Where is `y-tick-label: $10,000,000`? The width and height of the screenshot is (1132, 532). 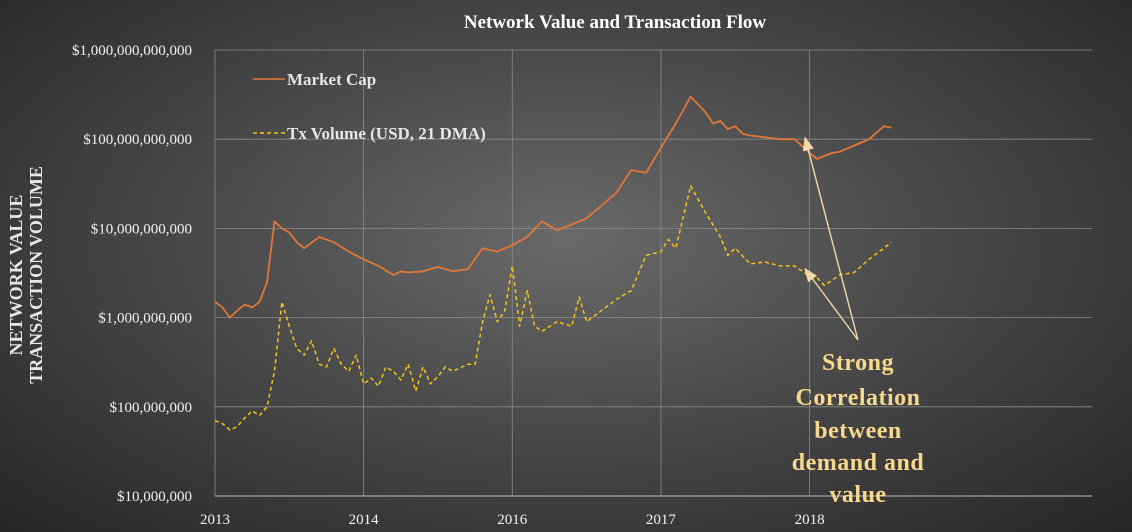 y-tick-label: $10,000,000 is located at coordinates (154, 497).